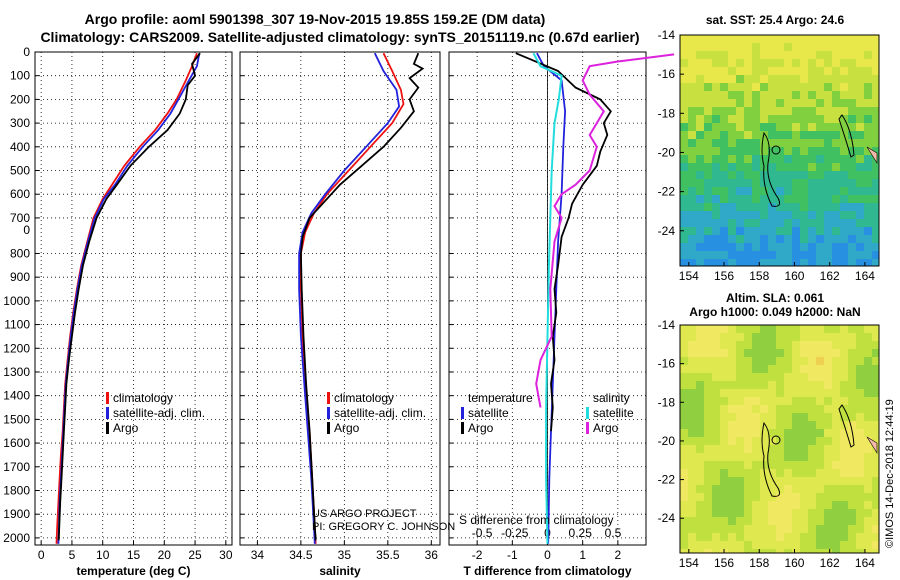 This screenshot has width=900, height=580. What do you see at coordinates (667, 113) in the screenshot?
I see `map-y-tick-label: -18` at bounding box center [667, 113].